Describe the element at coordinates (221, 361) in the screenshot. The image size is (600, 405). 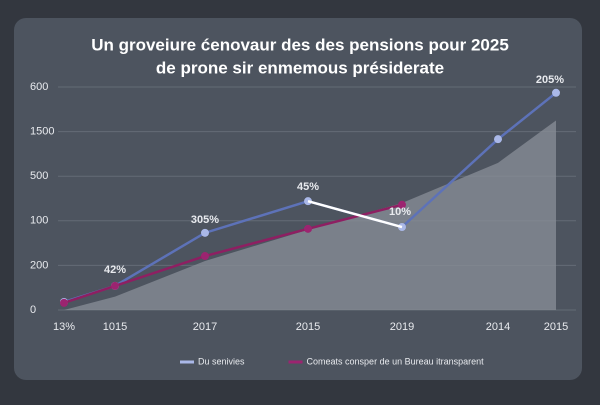
I see `legend-label: Du senivies` at that location.